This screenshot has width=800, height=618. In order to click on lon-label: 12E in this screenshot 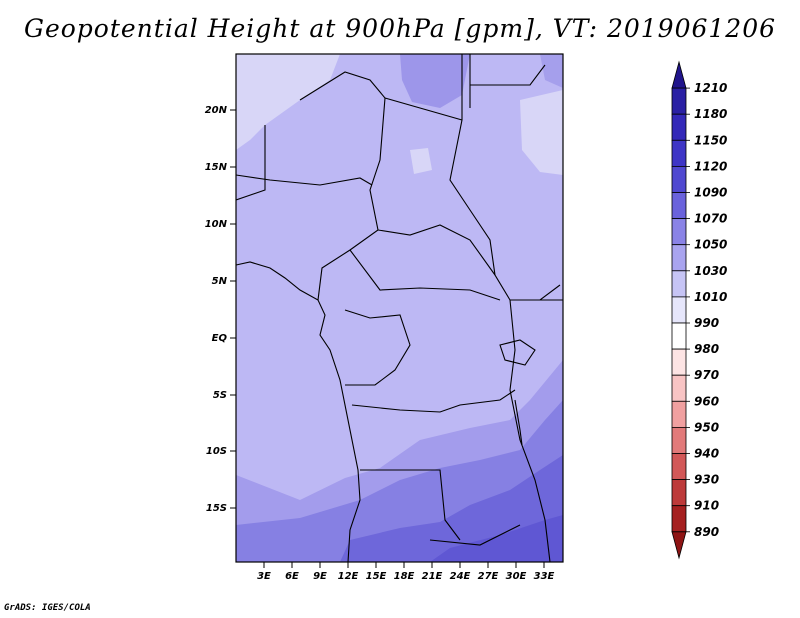, I will do `click(348, 576)`.